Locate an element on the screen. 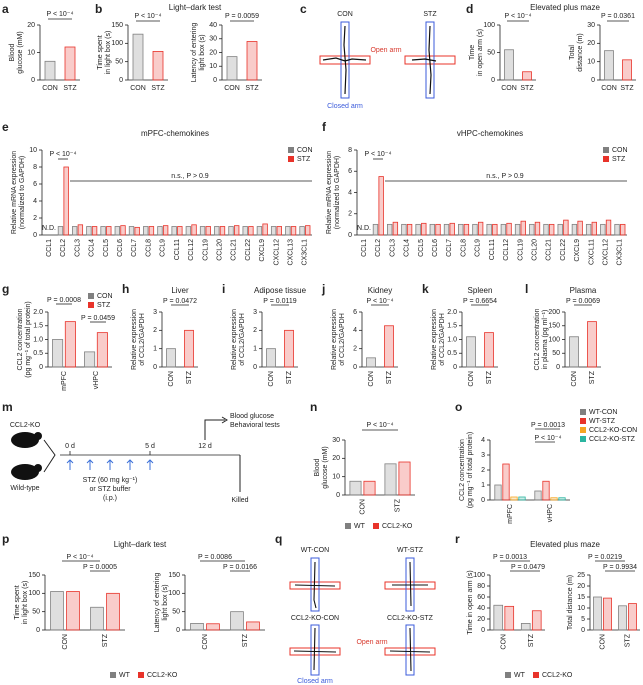 Image resolution: width=643 pixels, height=685 pixels. y-axis-label: glucose (mM) is located at coordinates (20, 52).